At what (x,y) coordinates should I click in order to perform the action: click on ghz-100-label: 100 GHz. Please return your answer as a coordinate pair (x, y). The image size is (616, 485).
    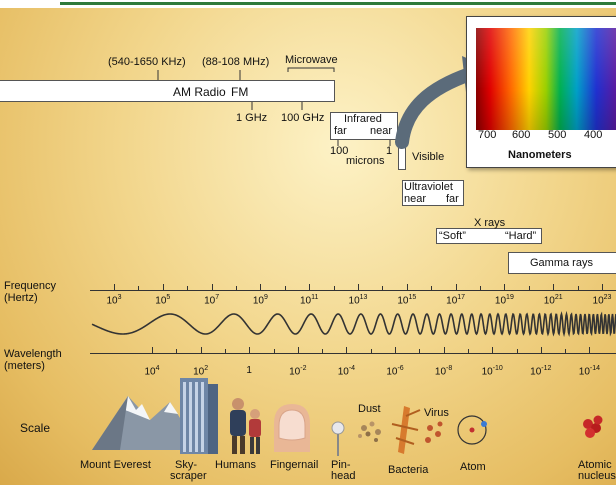
    Looking at the image, I should click on (303, 118).